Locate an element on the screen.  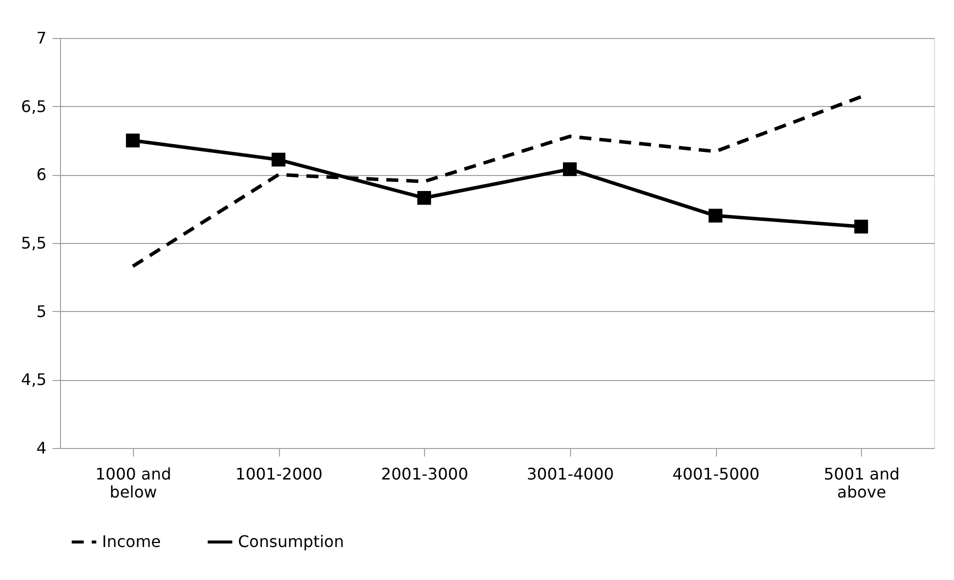
y-tick-label: 5,5 is located at coordinates (33, 243).